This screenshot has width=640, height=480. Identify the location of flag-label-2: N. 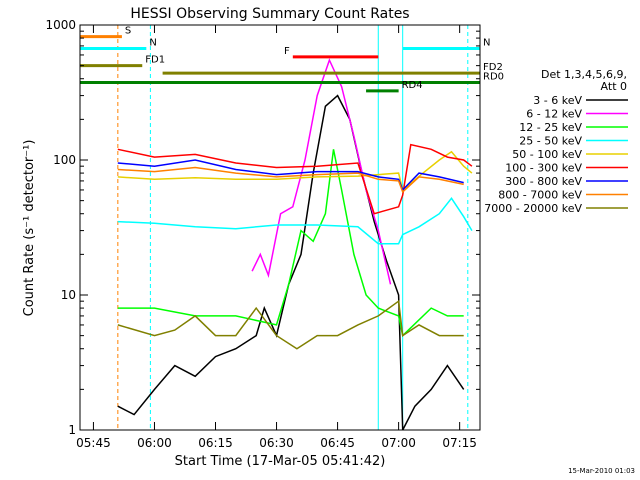
(486, 42).